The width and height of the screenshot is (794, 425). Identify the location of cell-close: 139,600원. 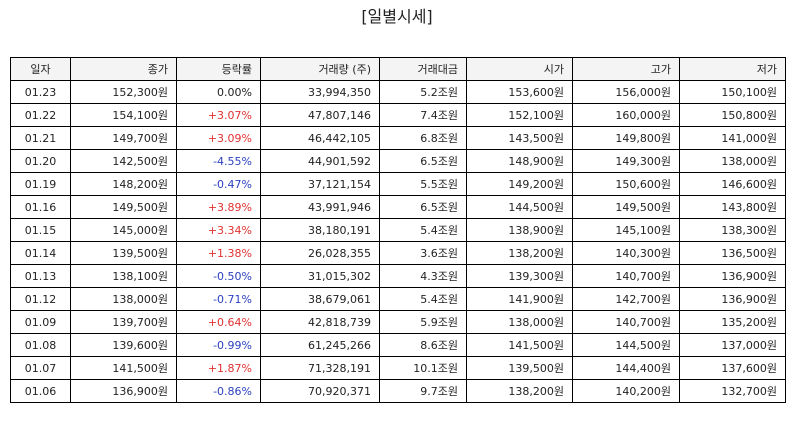
(123, 345).